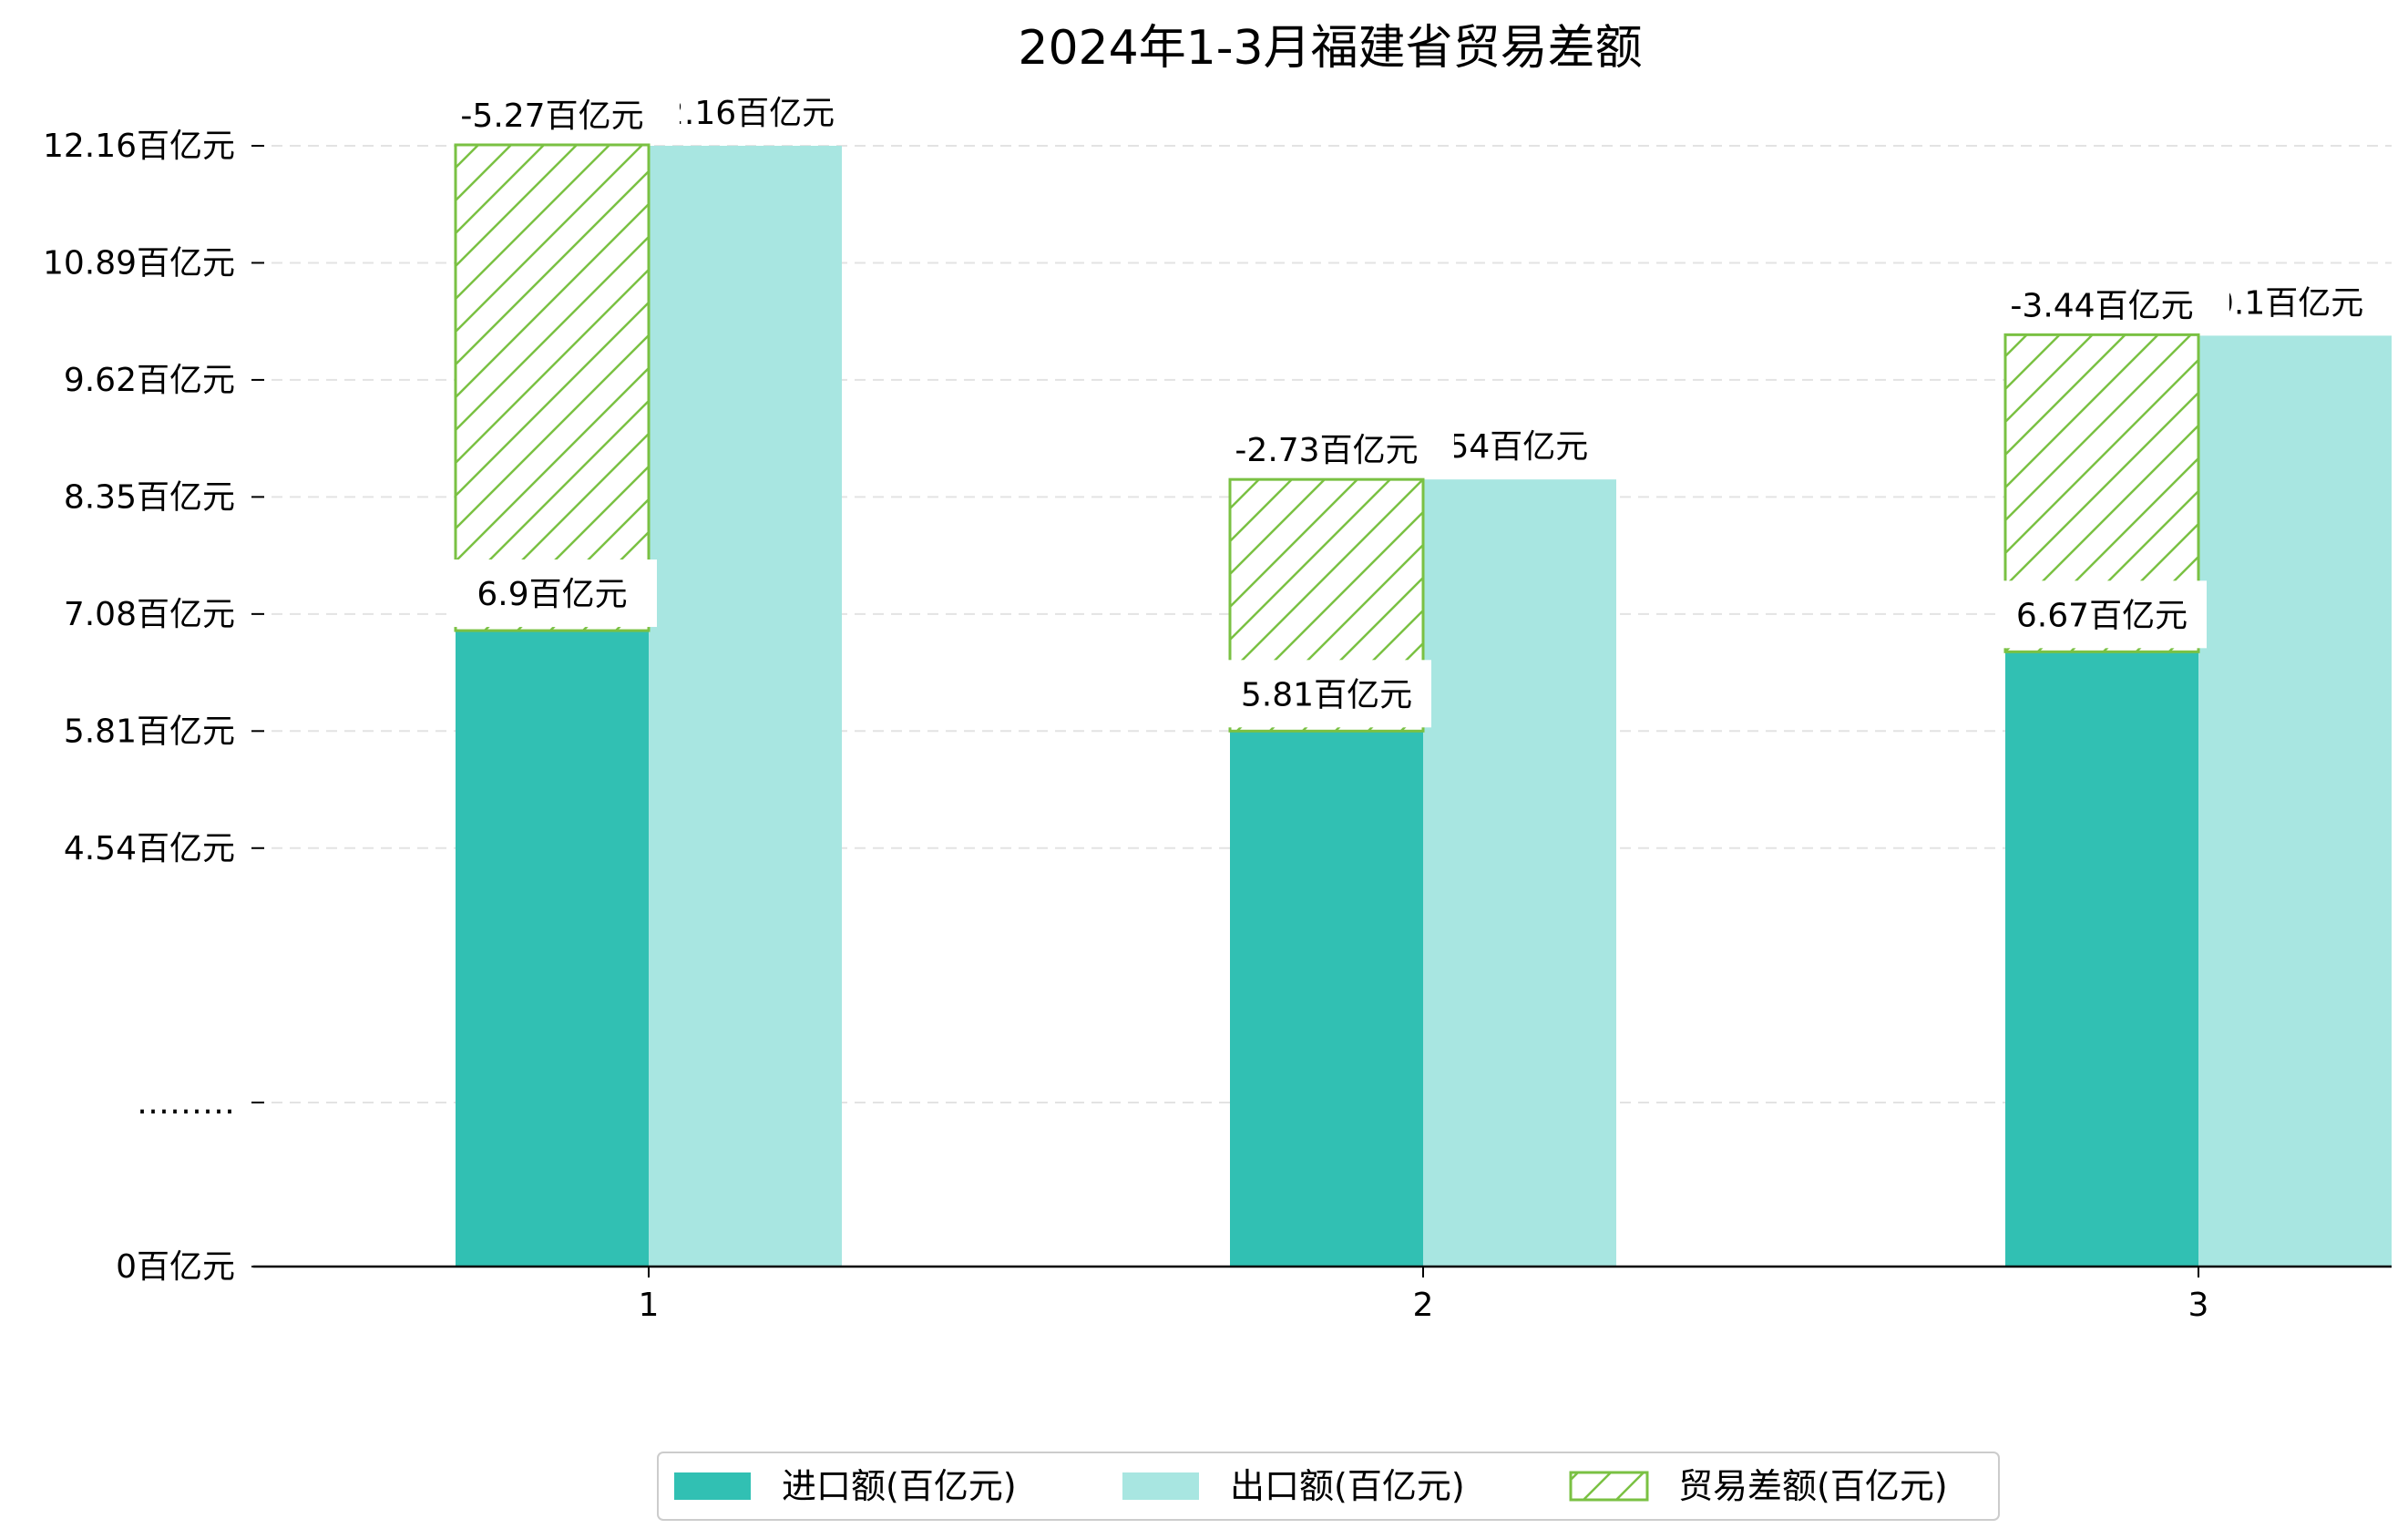  Describe the element at coordinates (1813, 1486) in the screenshot. I see `legend-label: 贸易差额(百亿元)` at that location.